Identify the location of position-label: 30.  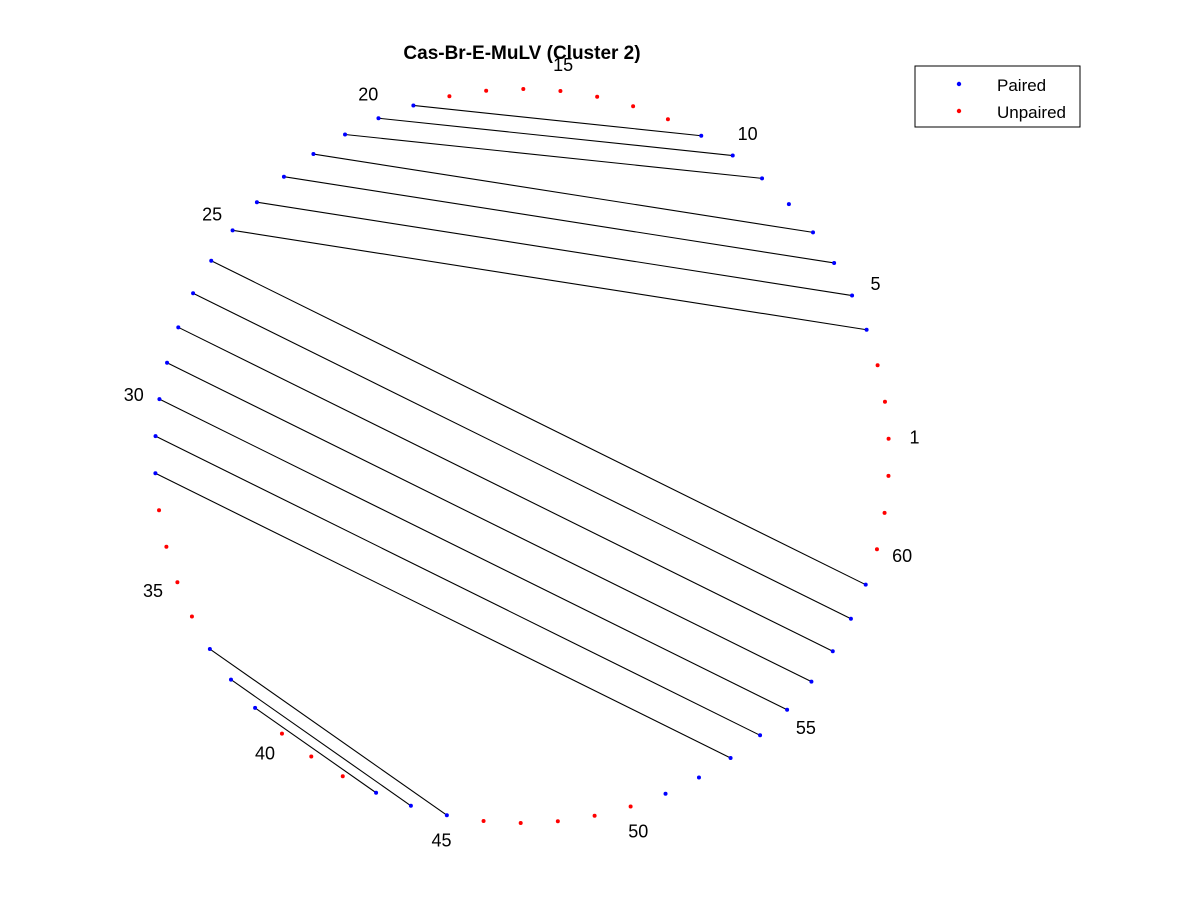
(134, 395).